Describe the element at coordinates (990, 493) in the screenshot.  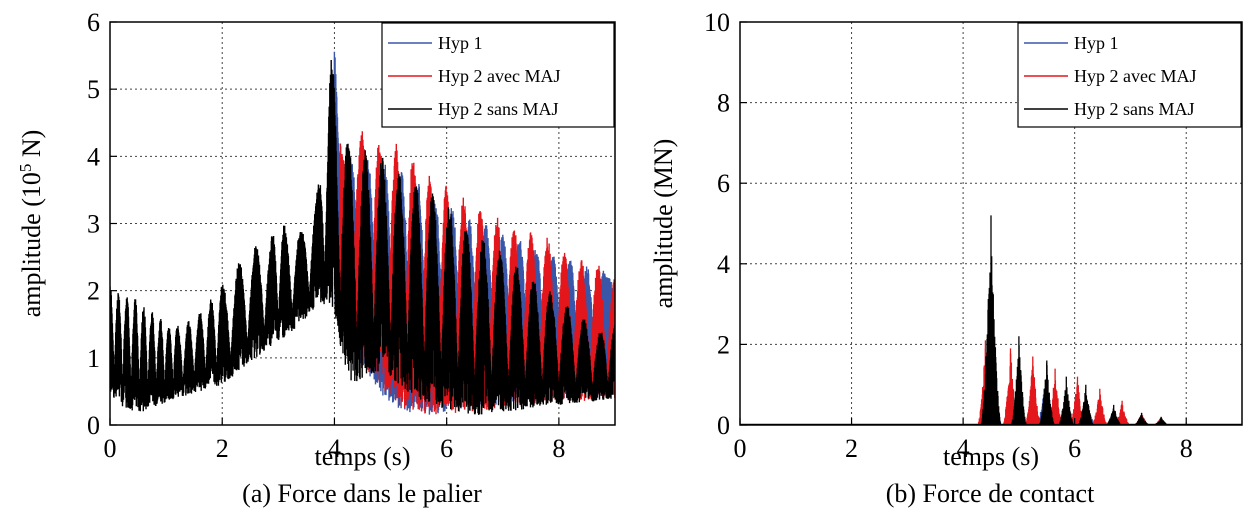
I see `caption: (b) Force de contact` at that location.